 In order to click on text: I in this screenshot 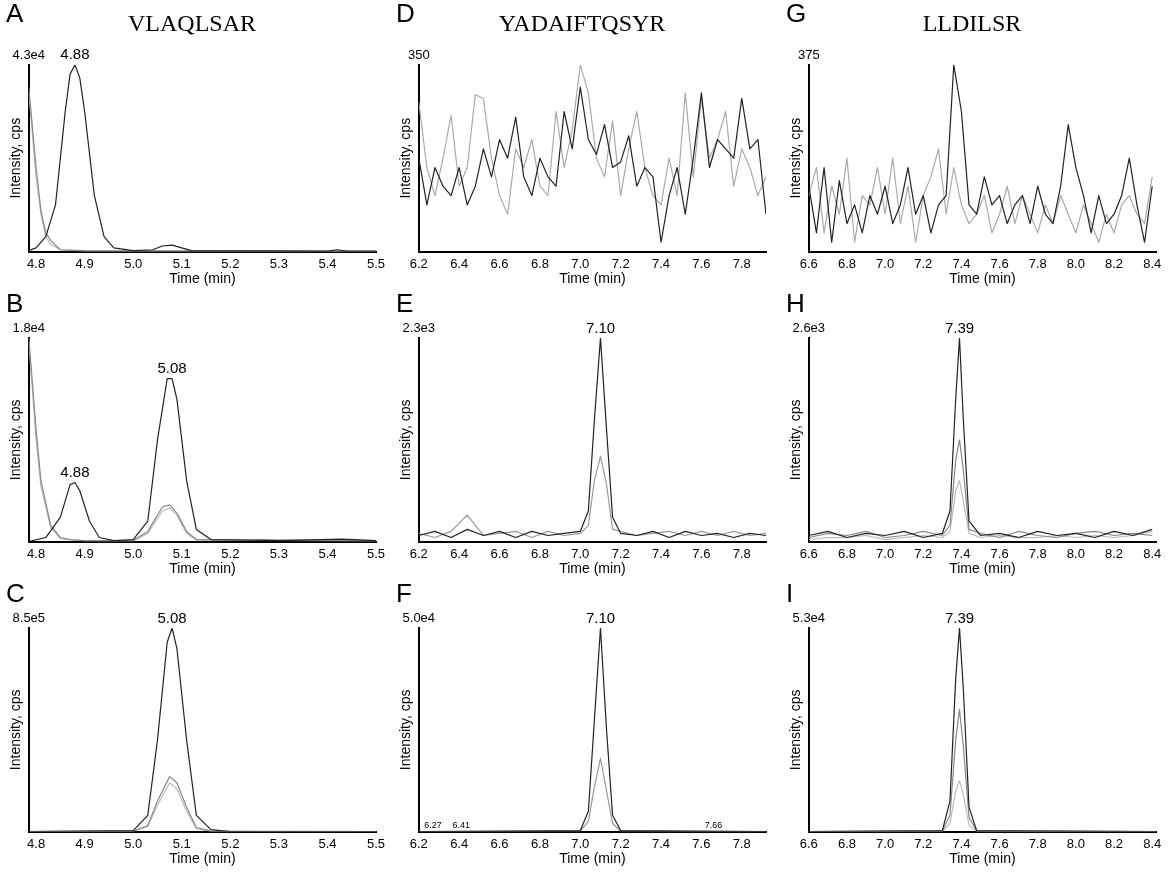, I will do `click(790, 593)`.